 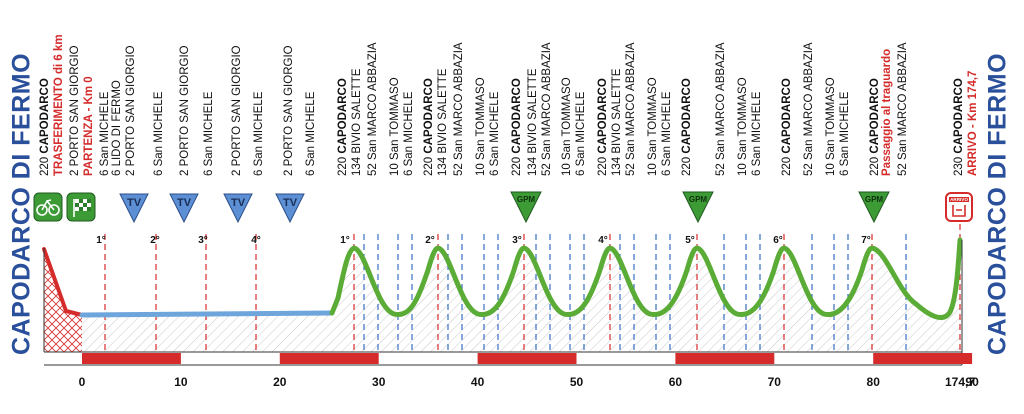 What do you see at coordinates (207, 314) in the screenshot?
I see `flat-route-line` at bounding box center [207, 314].